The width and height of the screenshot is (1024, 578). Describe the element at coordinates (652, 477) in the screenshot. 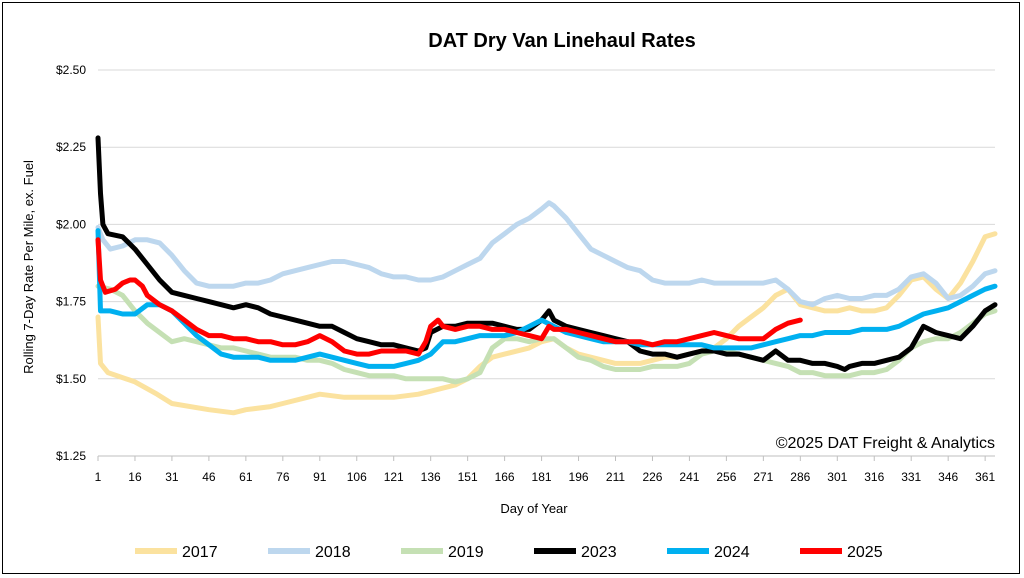

I see `x-tick-label: 226` at that location.